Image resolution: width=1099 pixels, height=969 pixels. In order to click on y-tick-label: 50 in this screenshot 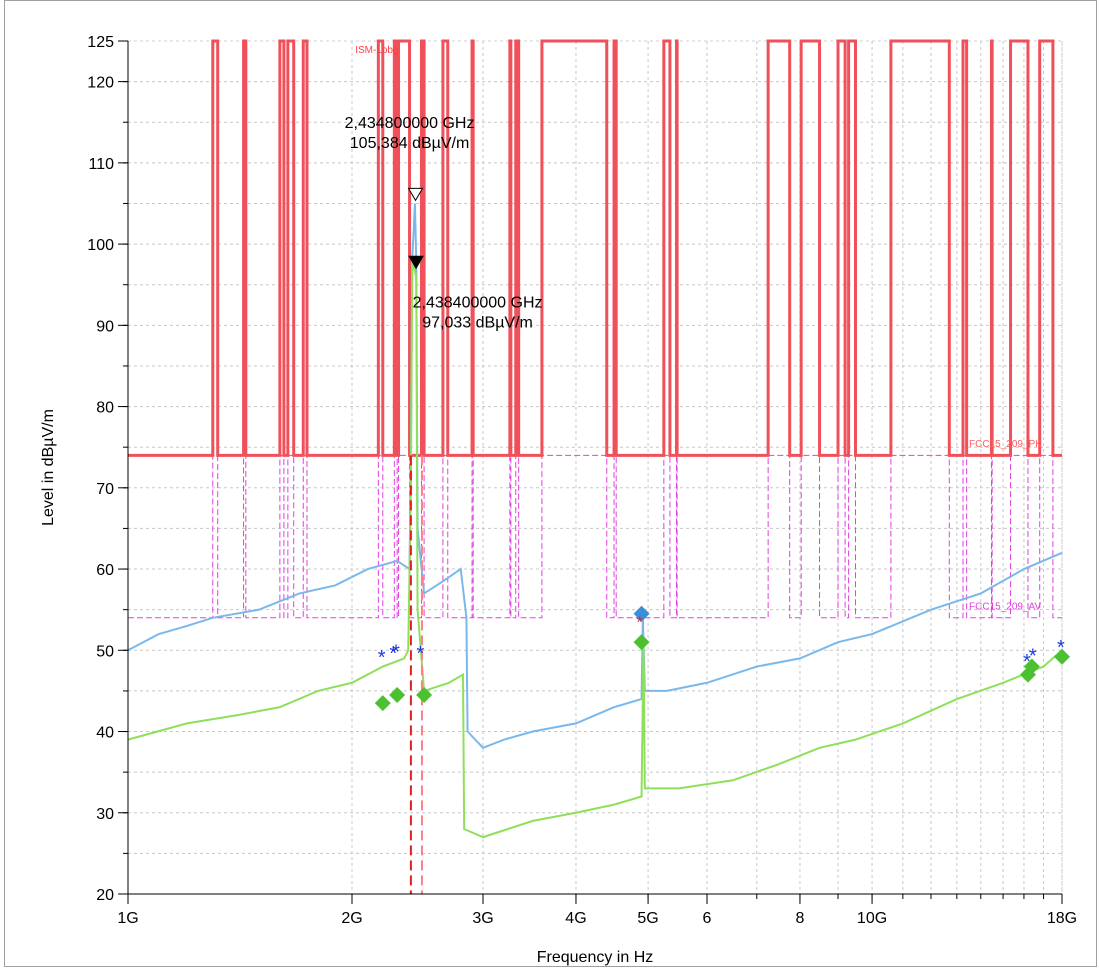, I will do `click(105, 651)`.